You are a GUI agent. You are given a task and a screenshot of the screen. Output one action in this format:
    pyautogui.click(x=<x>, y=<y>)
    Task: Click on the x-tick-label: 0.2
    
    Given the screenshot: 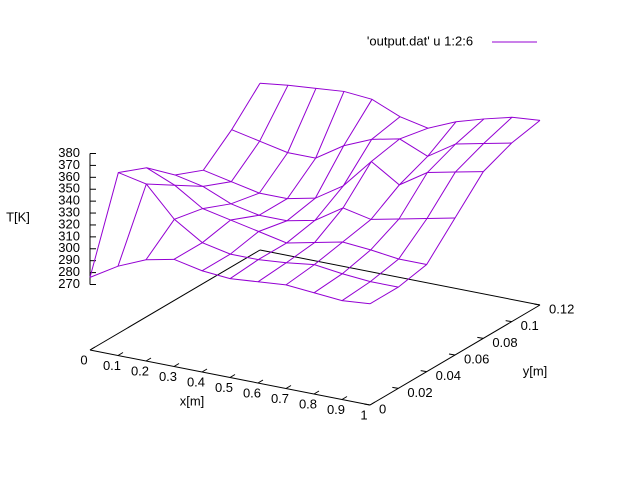 What is the action you would take?
    pyautogui.click(x=140, y=370)
    